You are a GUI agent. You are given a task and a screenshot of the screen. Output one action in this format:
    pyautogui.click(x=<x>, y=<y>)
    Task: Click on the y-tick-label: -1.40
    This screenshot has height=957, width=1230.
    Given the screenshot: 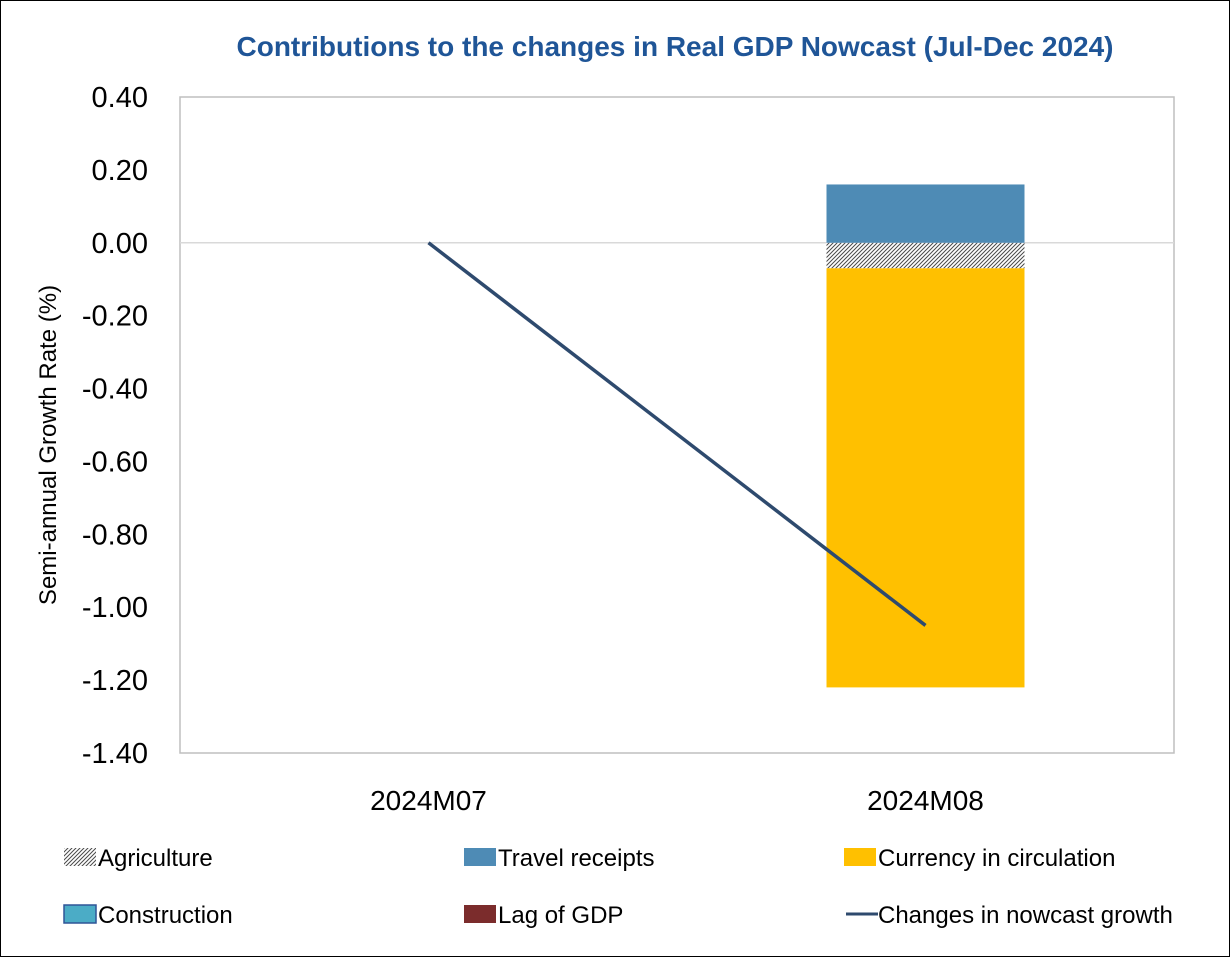 What is the action you would take?
    pyautogui.click(x=115, y=754)
    